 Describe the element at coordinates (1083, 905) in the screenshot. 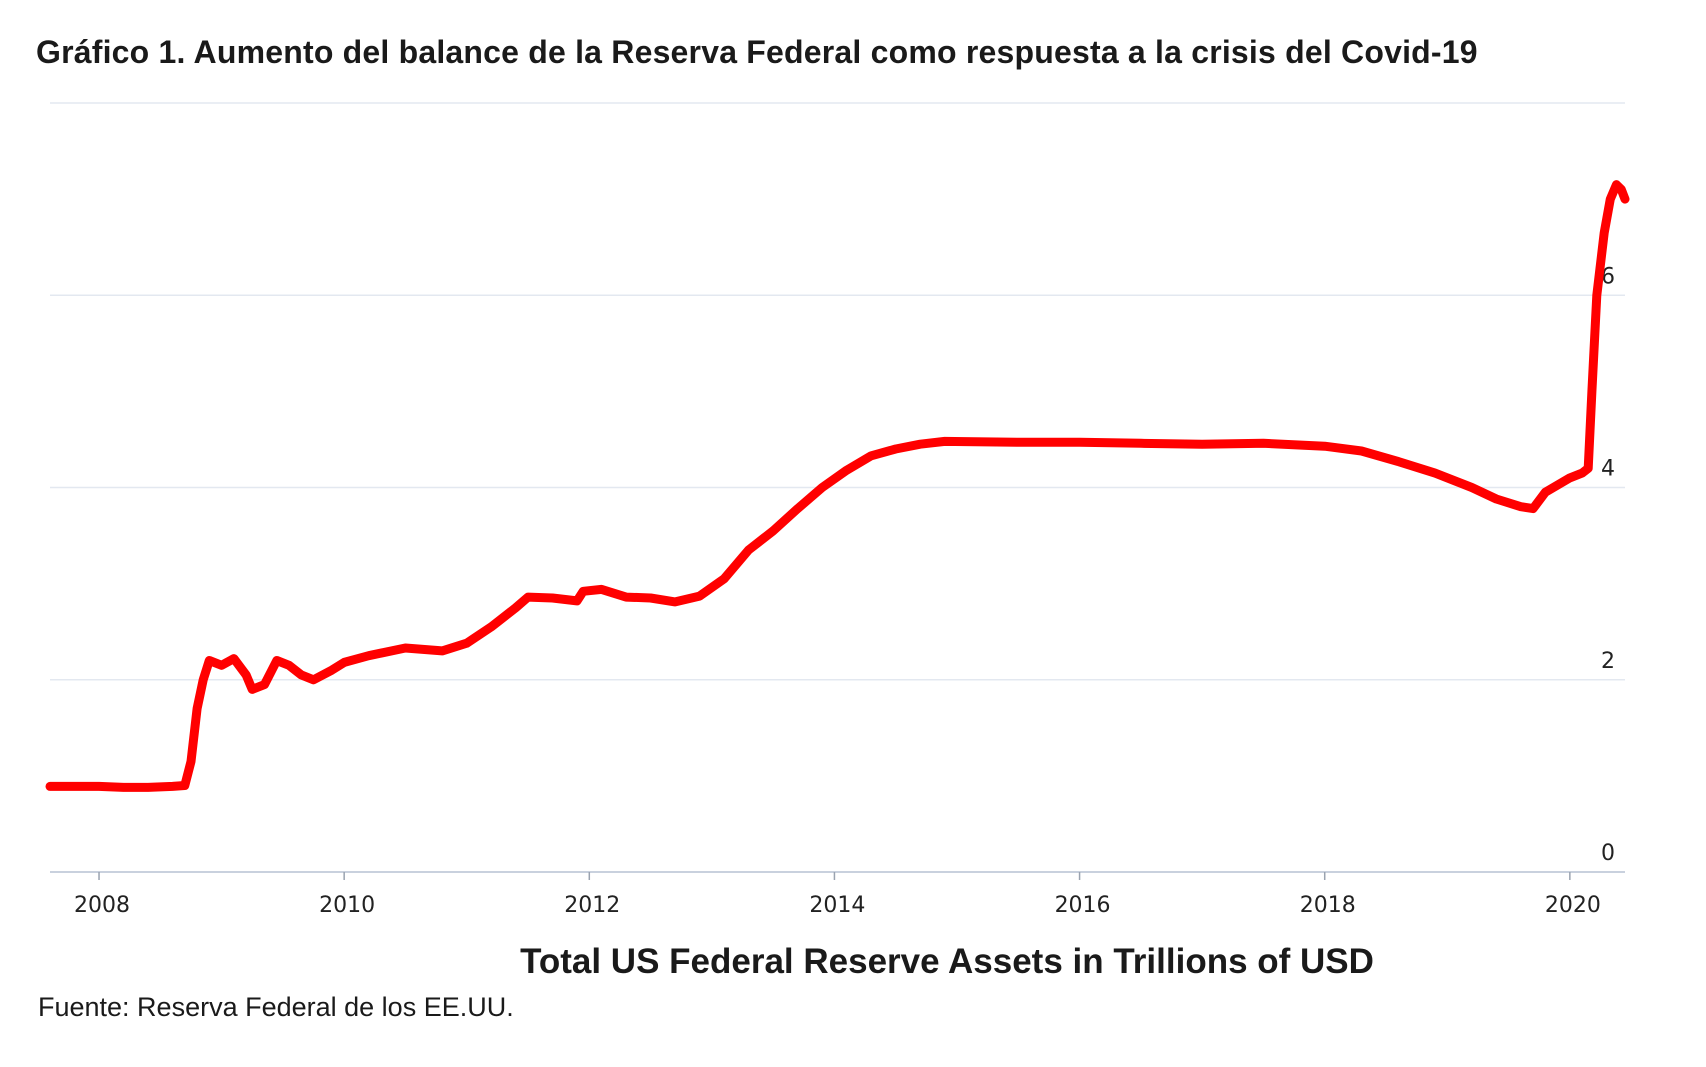

I see `x-tick-label: 2016` at that location.